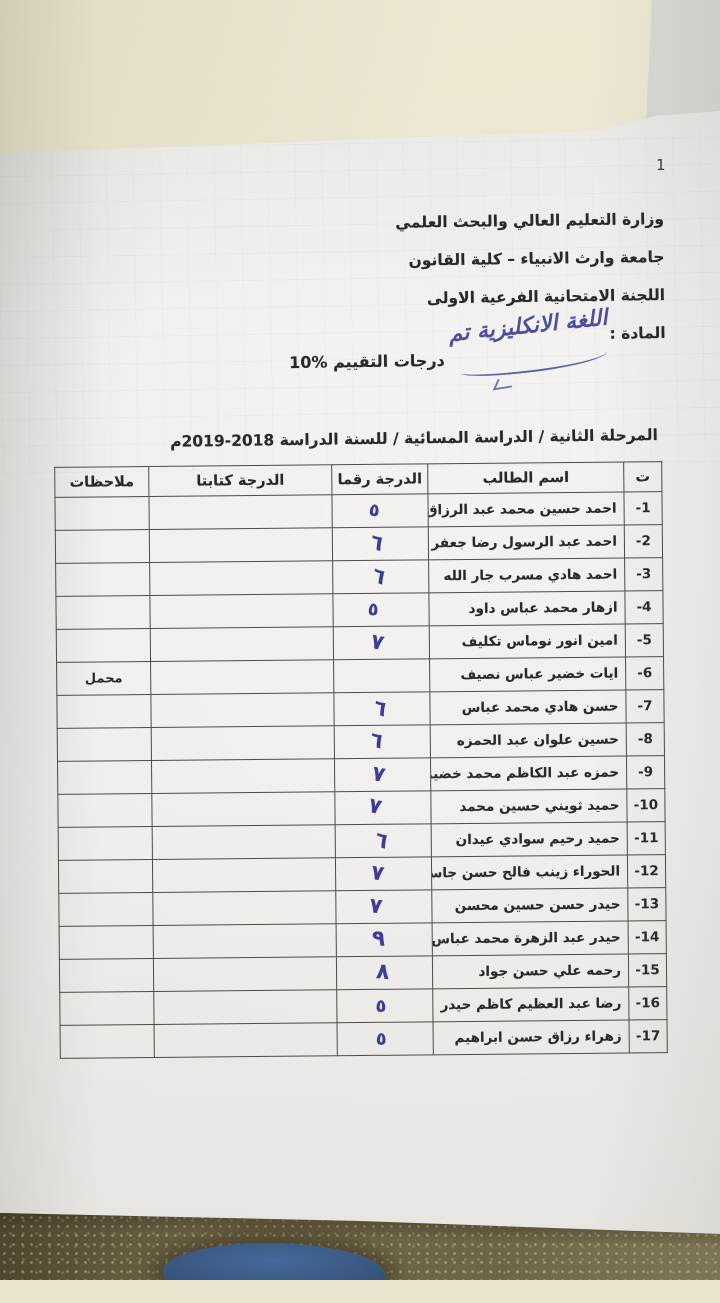 This screenshot has height=1303, width=720. I want to click on table-row: 17- زهراء رزاق حسن ابراهيم ٥, so click(364, 1039).